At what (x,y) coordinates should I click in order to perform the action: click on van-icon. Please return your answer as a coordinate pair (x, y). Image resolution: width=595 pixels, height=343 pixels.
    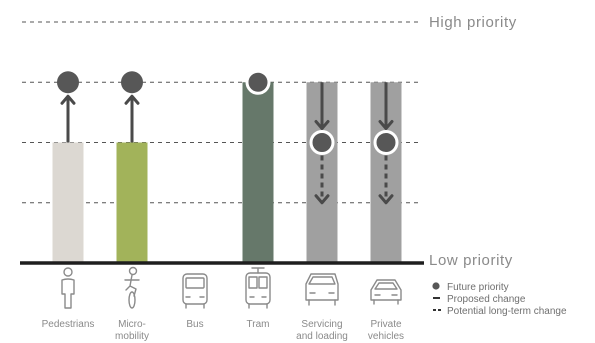
    Looking at the image, I should click on (322, 289).